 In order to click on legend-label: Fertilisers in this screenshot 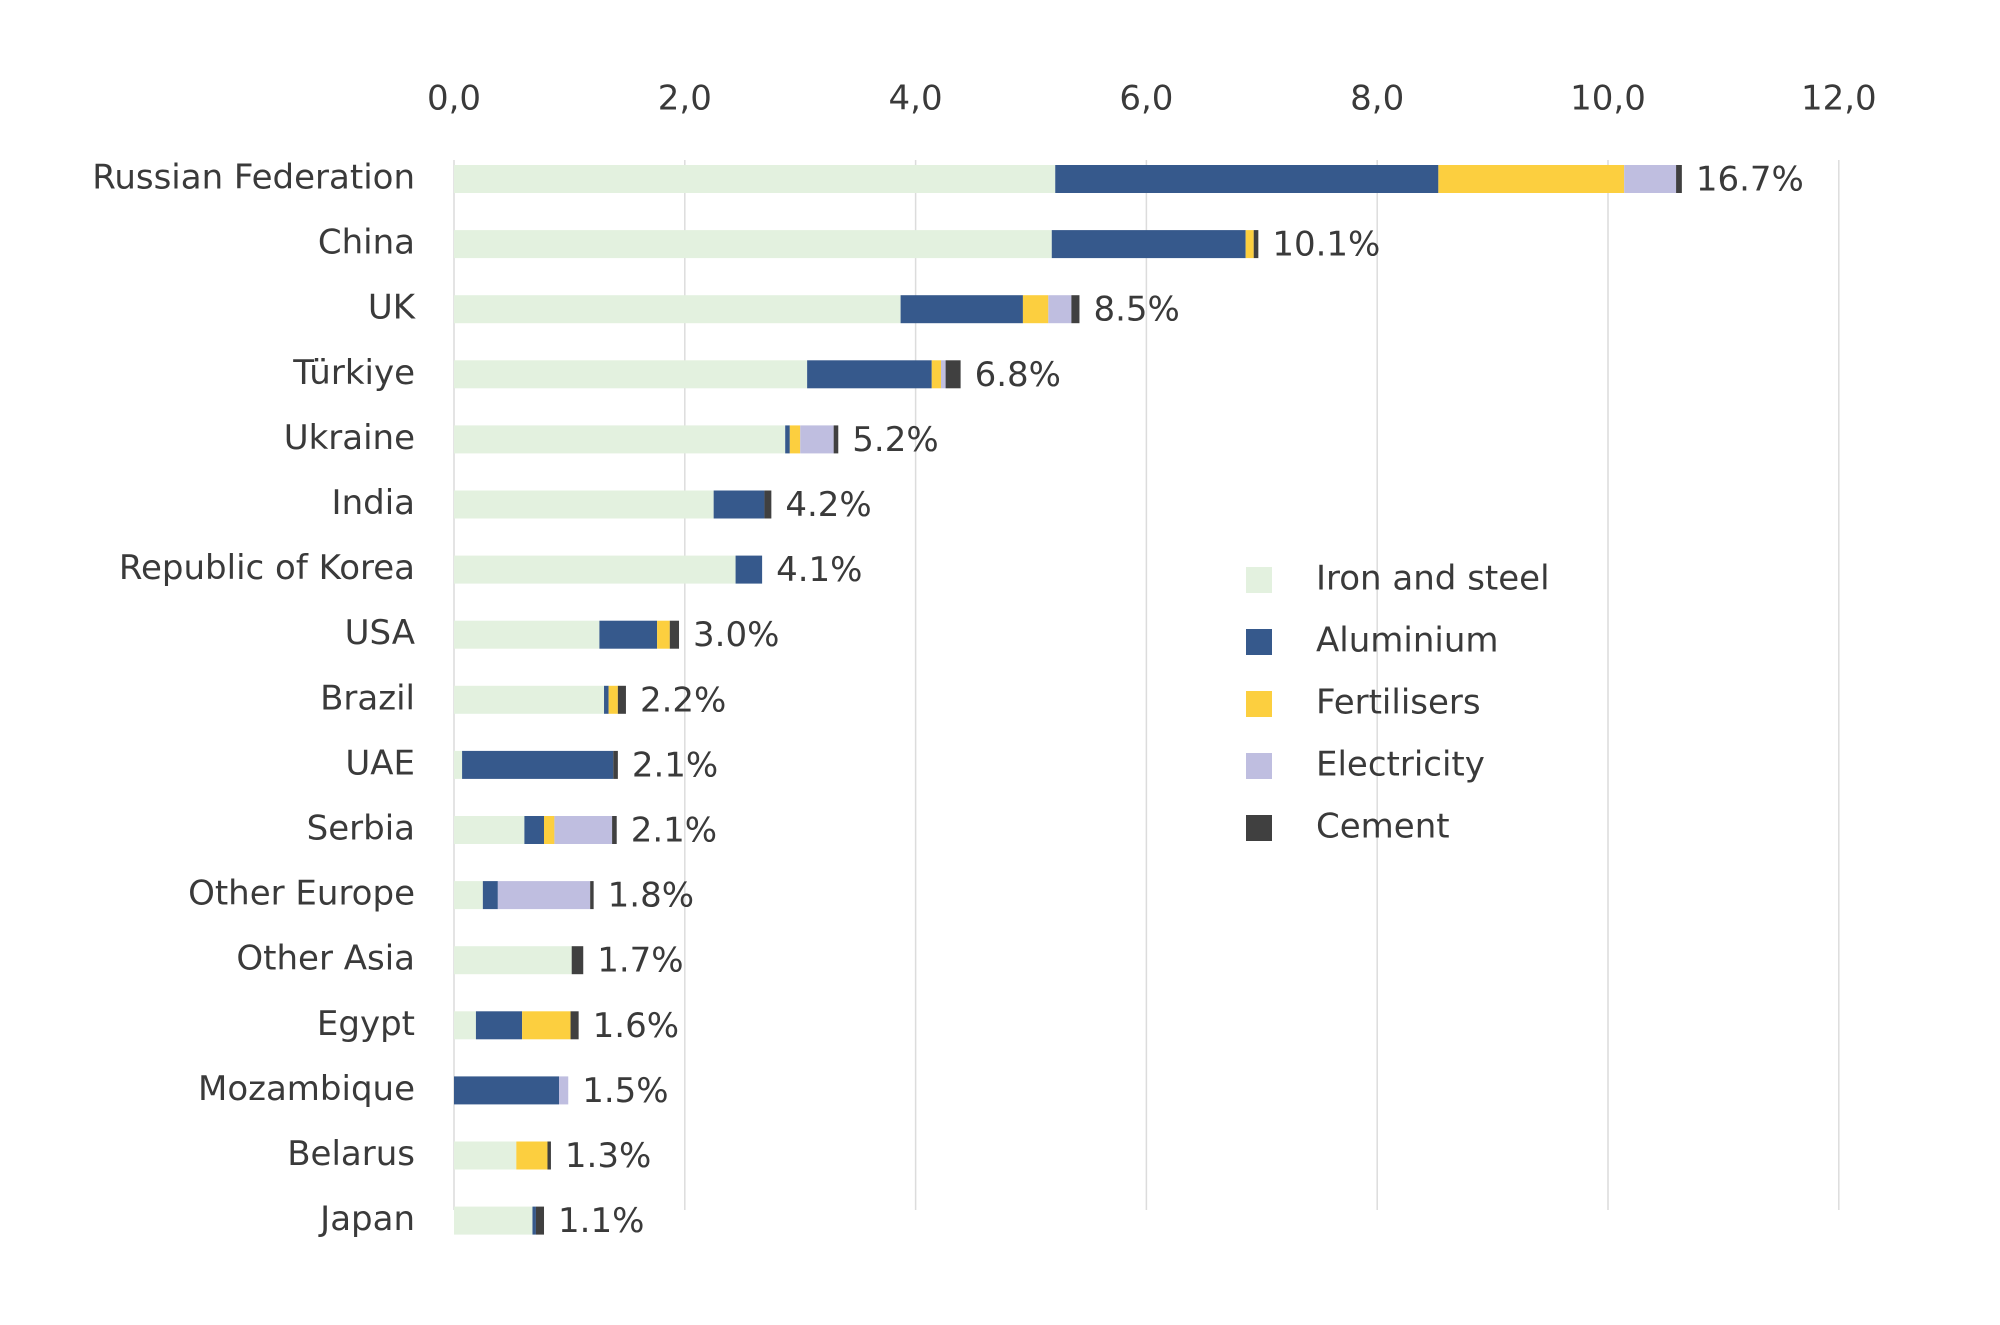, I will do `click(1398, 703)`.